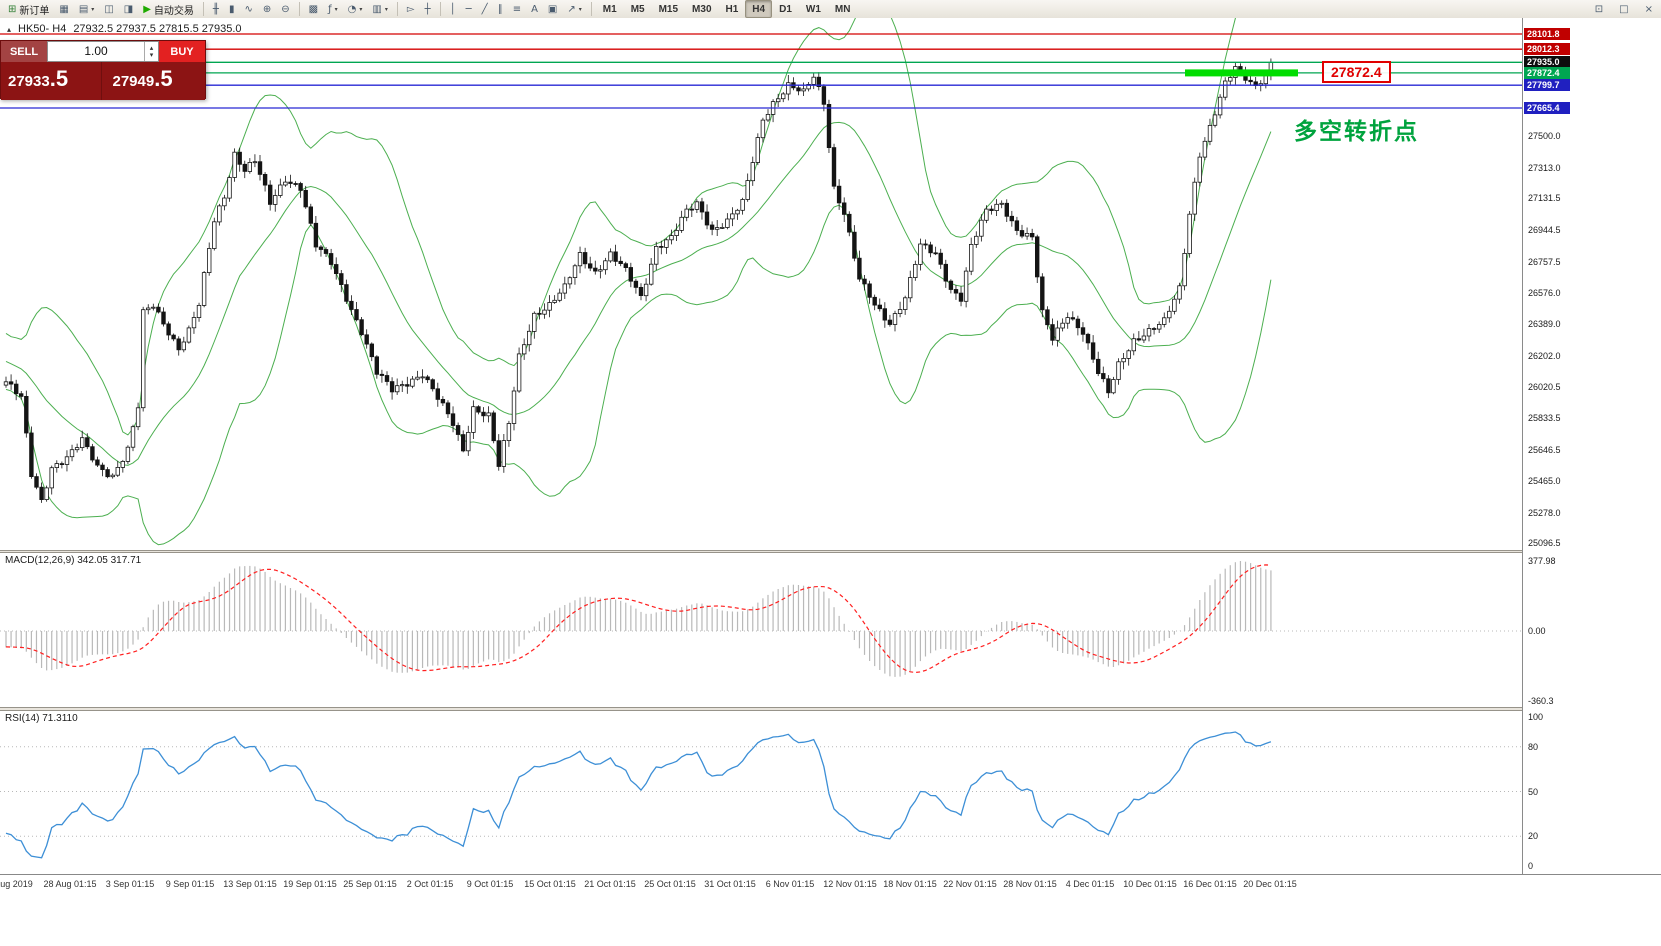 Image resolution: width=1661 pixels, height=946 pixels. I want to click on timeframe-m5-button-label: M5, so click(637, 9).